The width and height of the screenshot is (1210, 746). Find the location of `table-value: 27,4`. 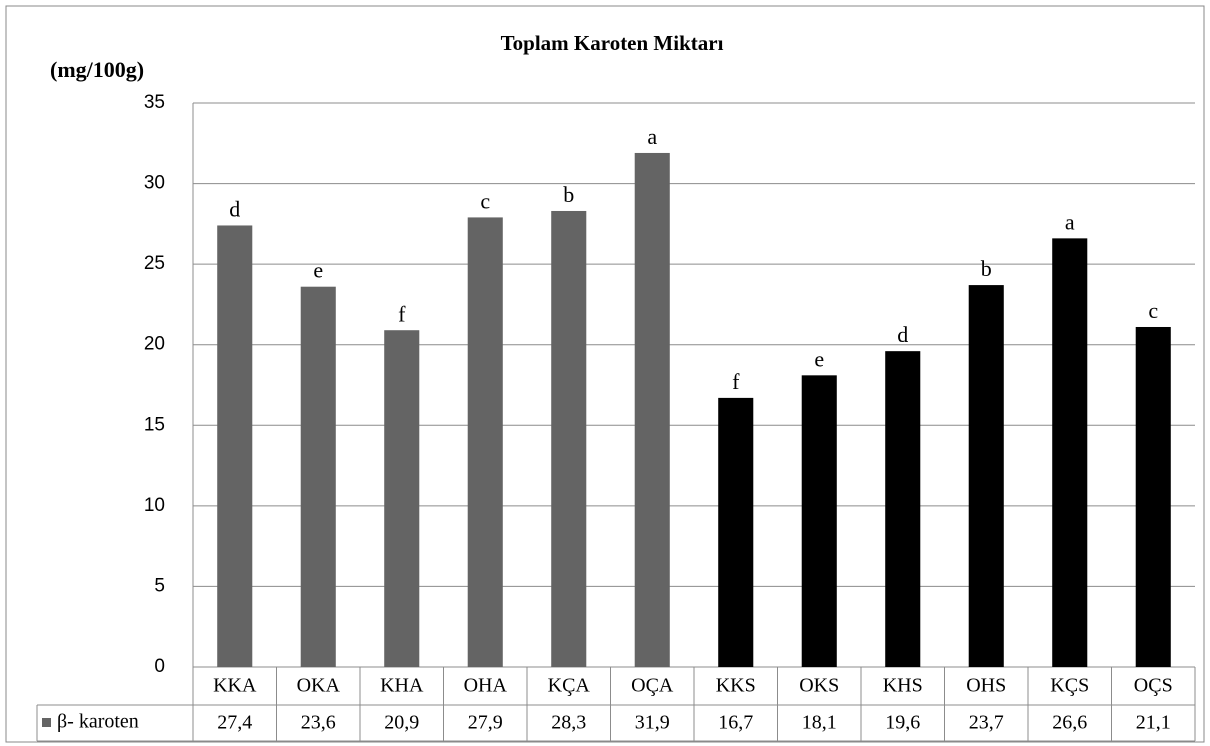

table-value: 27,4 is located at coordinates (234, 723).